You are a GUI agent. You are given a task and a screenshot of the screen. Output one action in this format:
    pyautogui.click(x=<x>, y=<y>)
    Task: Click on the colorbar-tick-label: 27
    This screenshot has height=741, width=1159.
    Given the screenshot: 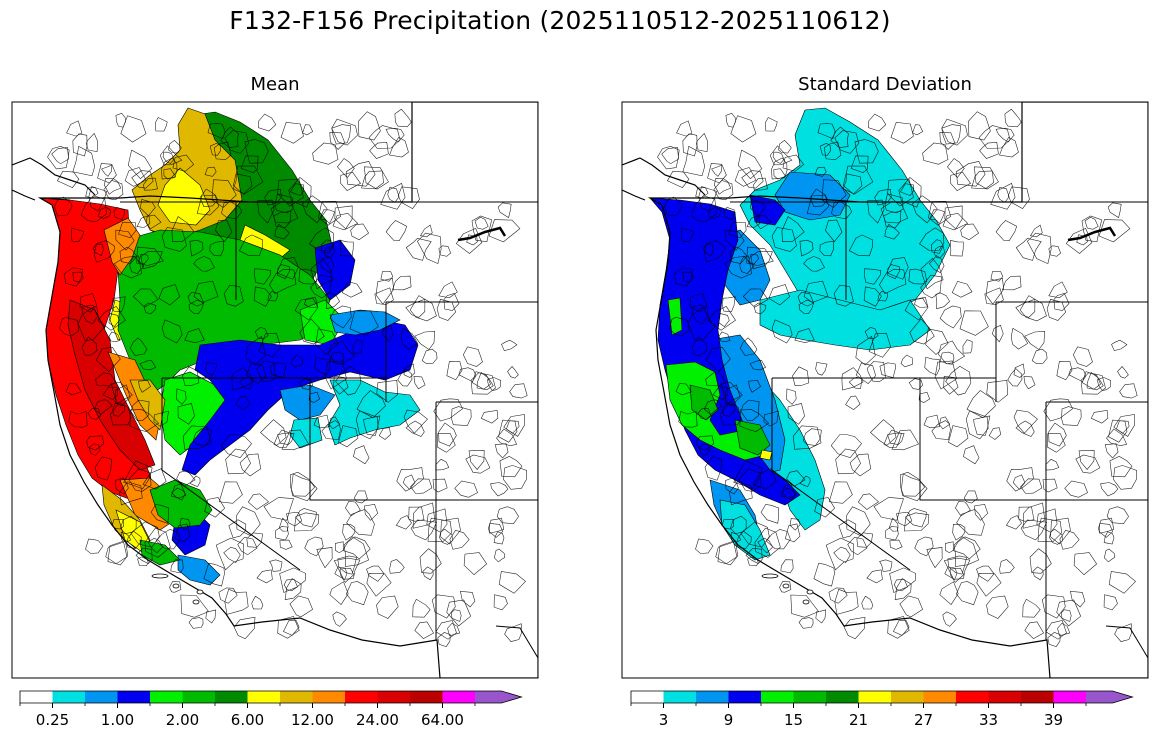 What is the action you would take?
    pyautogui.click(x=923, y=720)
    